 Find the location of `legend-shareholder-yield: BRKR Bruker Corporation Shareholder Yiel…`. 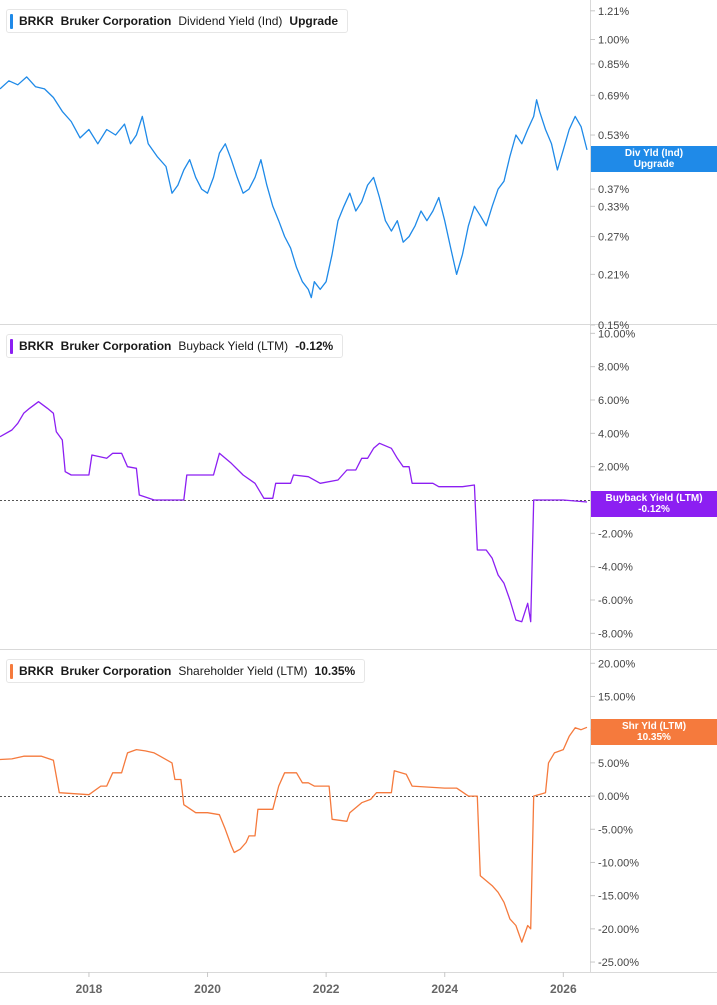

legend-shareholder-yield: BRKR Bruker Corporation Shareholder Yiel… is located at coordinates (186, 671).